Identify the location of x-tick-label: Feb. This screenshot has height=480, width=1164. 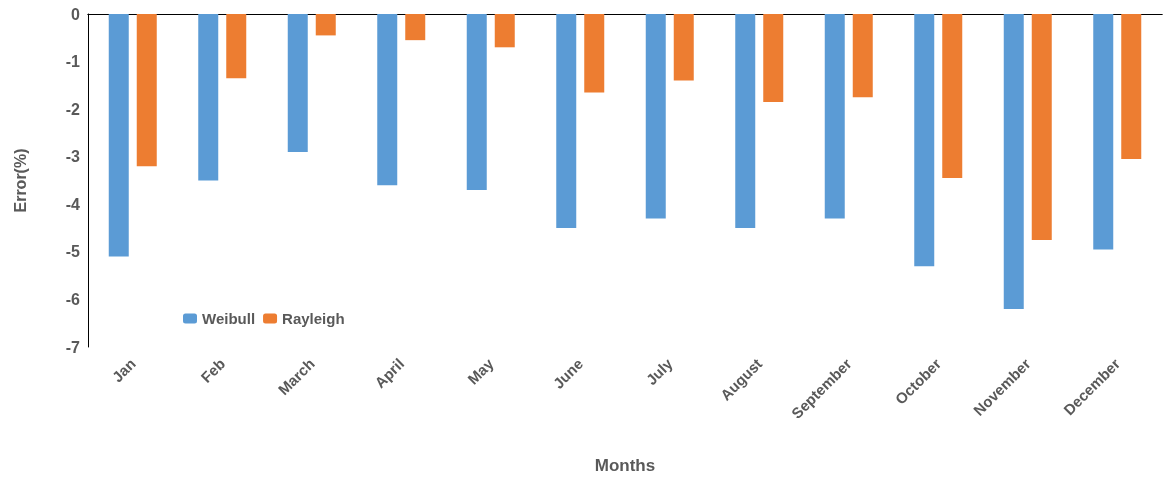
(213, 370).